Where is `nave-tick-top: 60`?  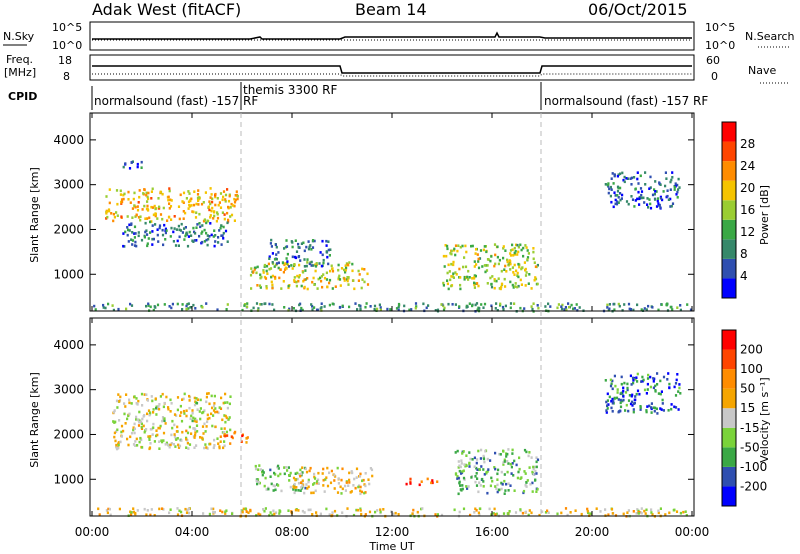 nave-tick-top: 60 is located at coordinates (713, 60).